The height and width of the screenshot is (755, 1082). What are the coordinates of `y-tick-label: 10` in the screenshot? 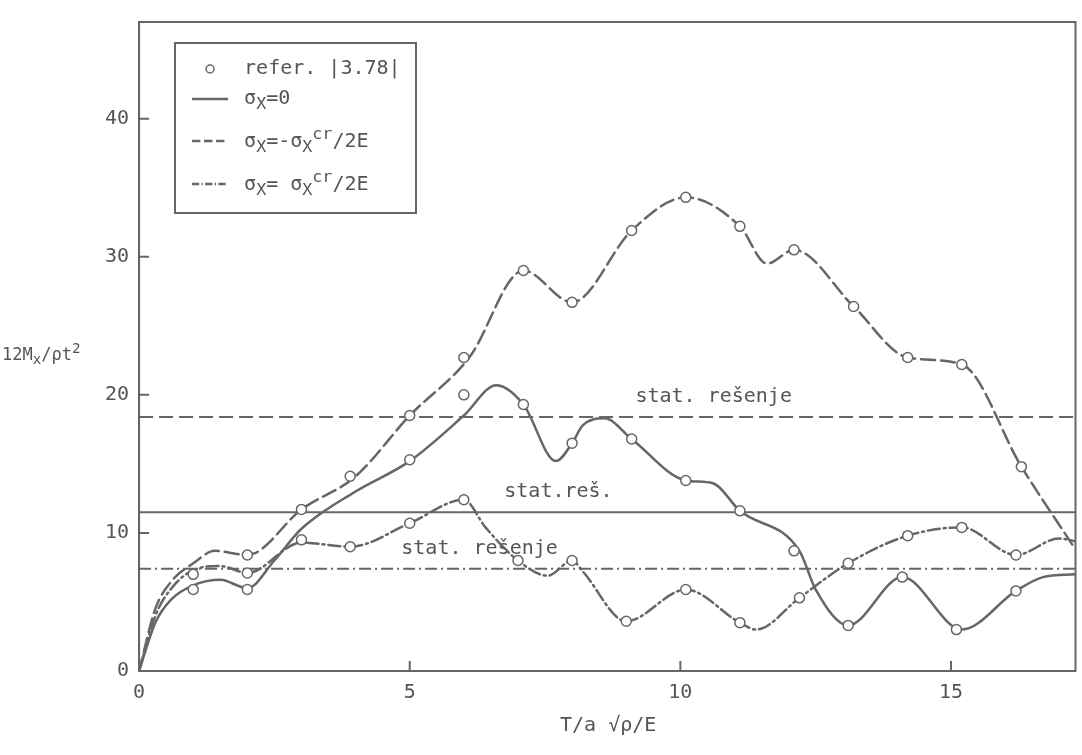 It's located at (117, 531).